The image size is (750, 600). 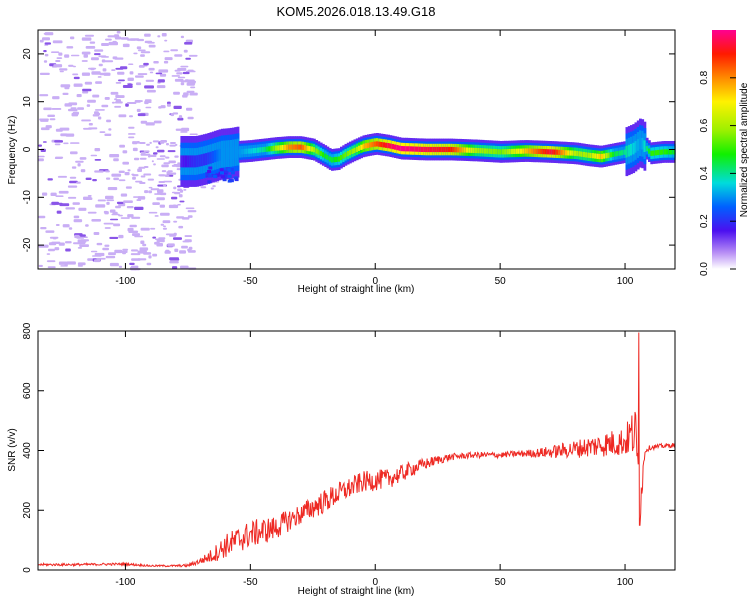 What do you see at coordinates (625, 281) in the screenshot?
I see `spectrogram-x-tick-label: 100` at bounding box center [625, 281].